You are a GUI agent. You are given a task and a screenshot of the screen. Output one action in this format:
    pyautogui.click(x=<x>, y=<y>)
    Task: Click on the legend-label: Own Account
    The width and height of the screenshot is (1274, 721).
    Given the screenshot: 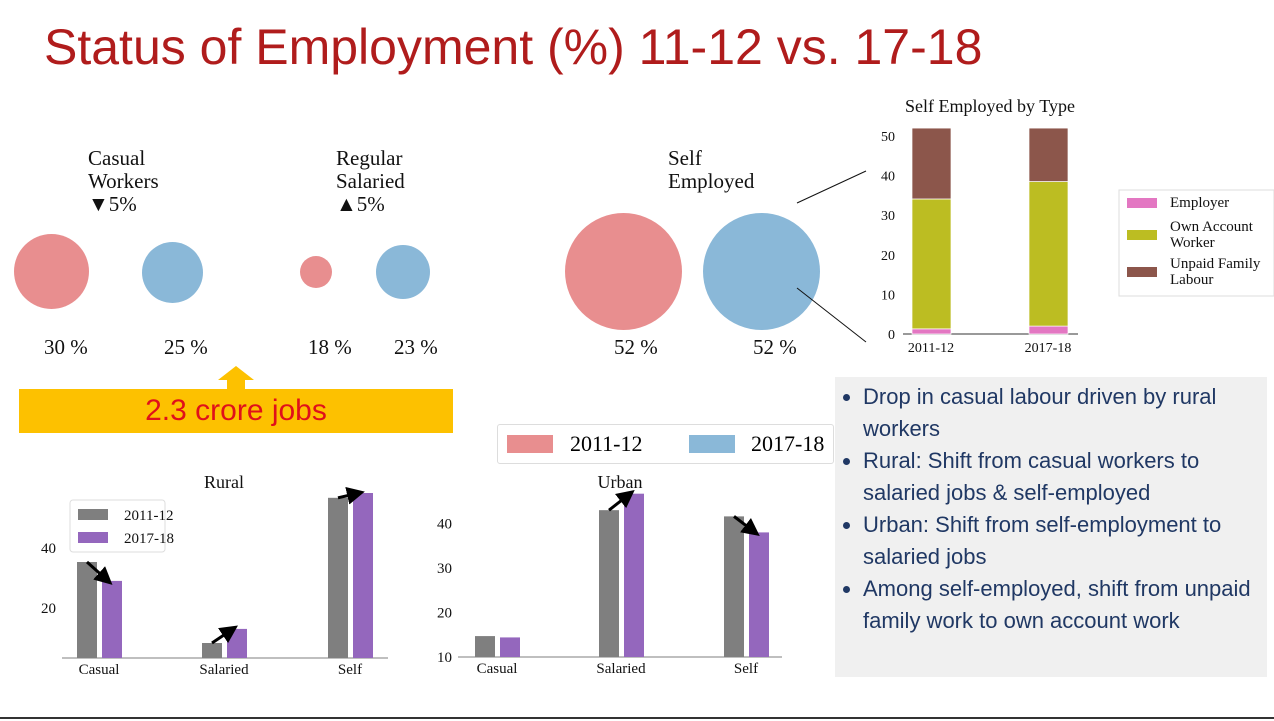 What is the action you would take?
    pyautogui.click(x=1212, y=227)
    